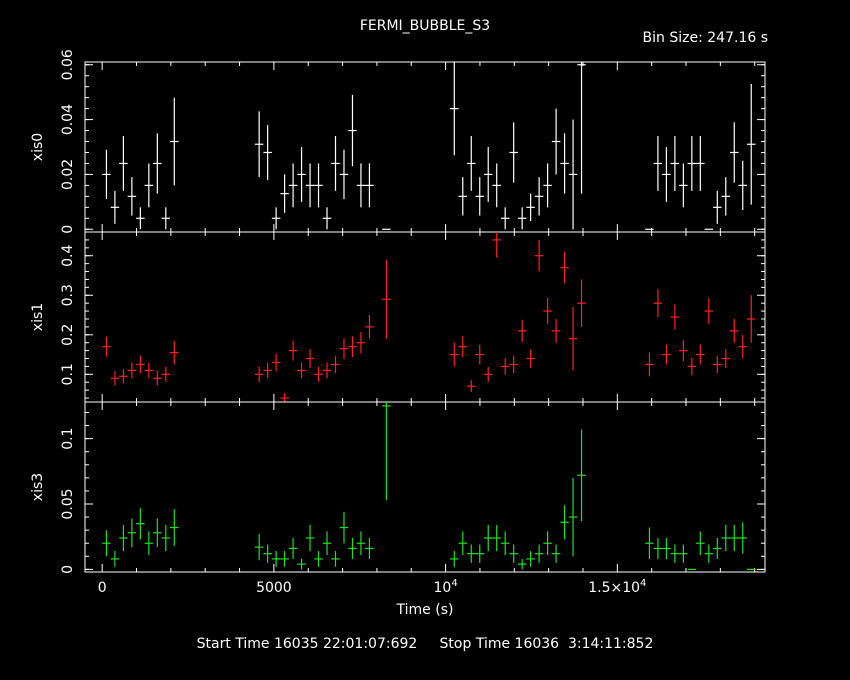 This screenshot has width=850, height=680. What do you see at coordinates (68, 335) in the screenshot?
I see `y-tick-label: 0.2` at bounding box center [68, 335].